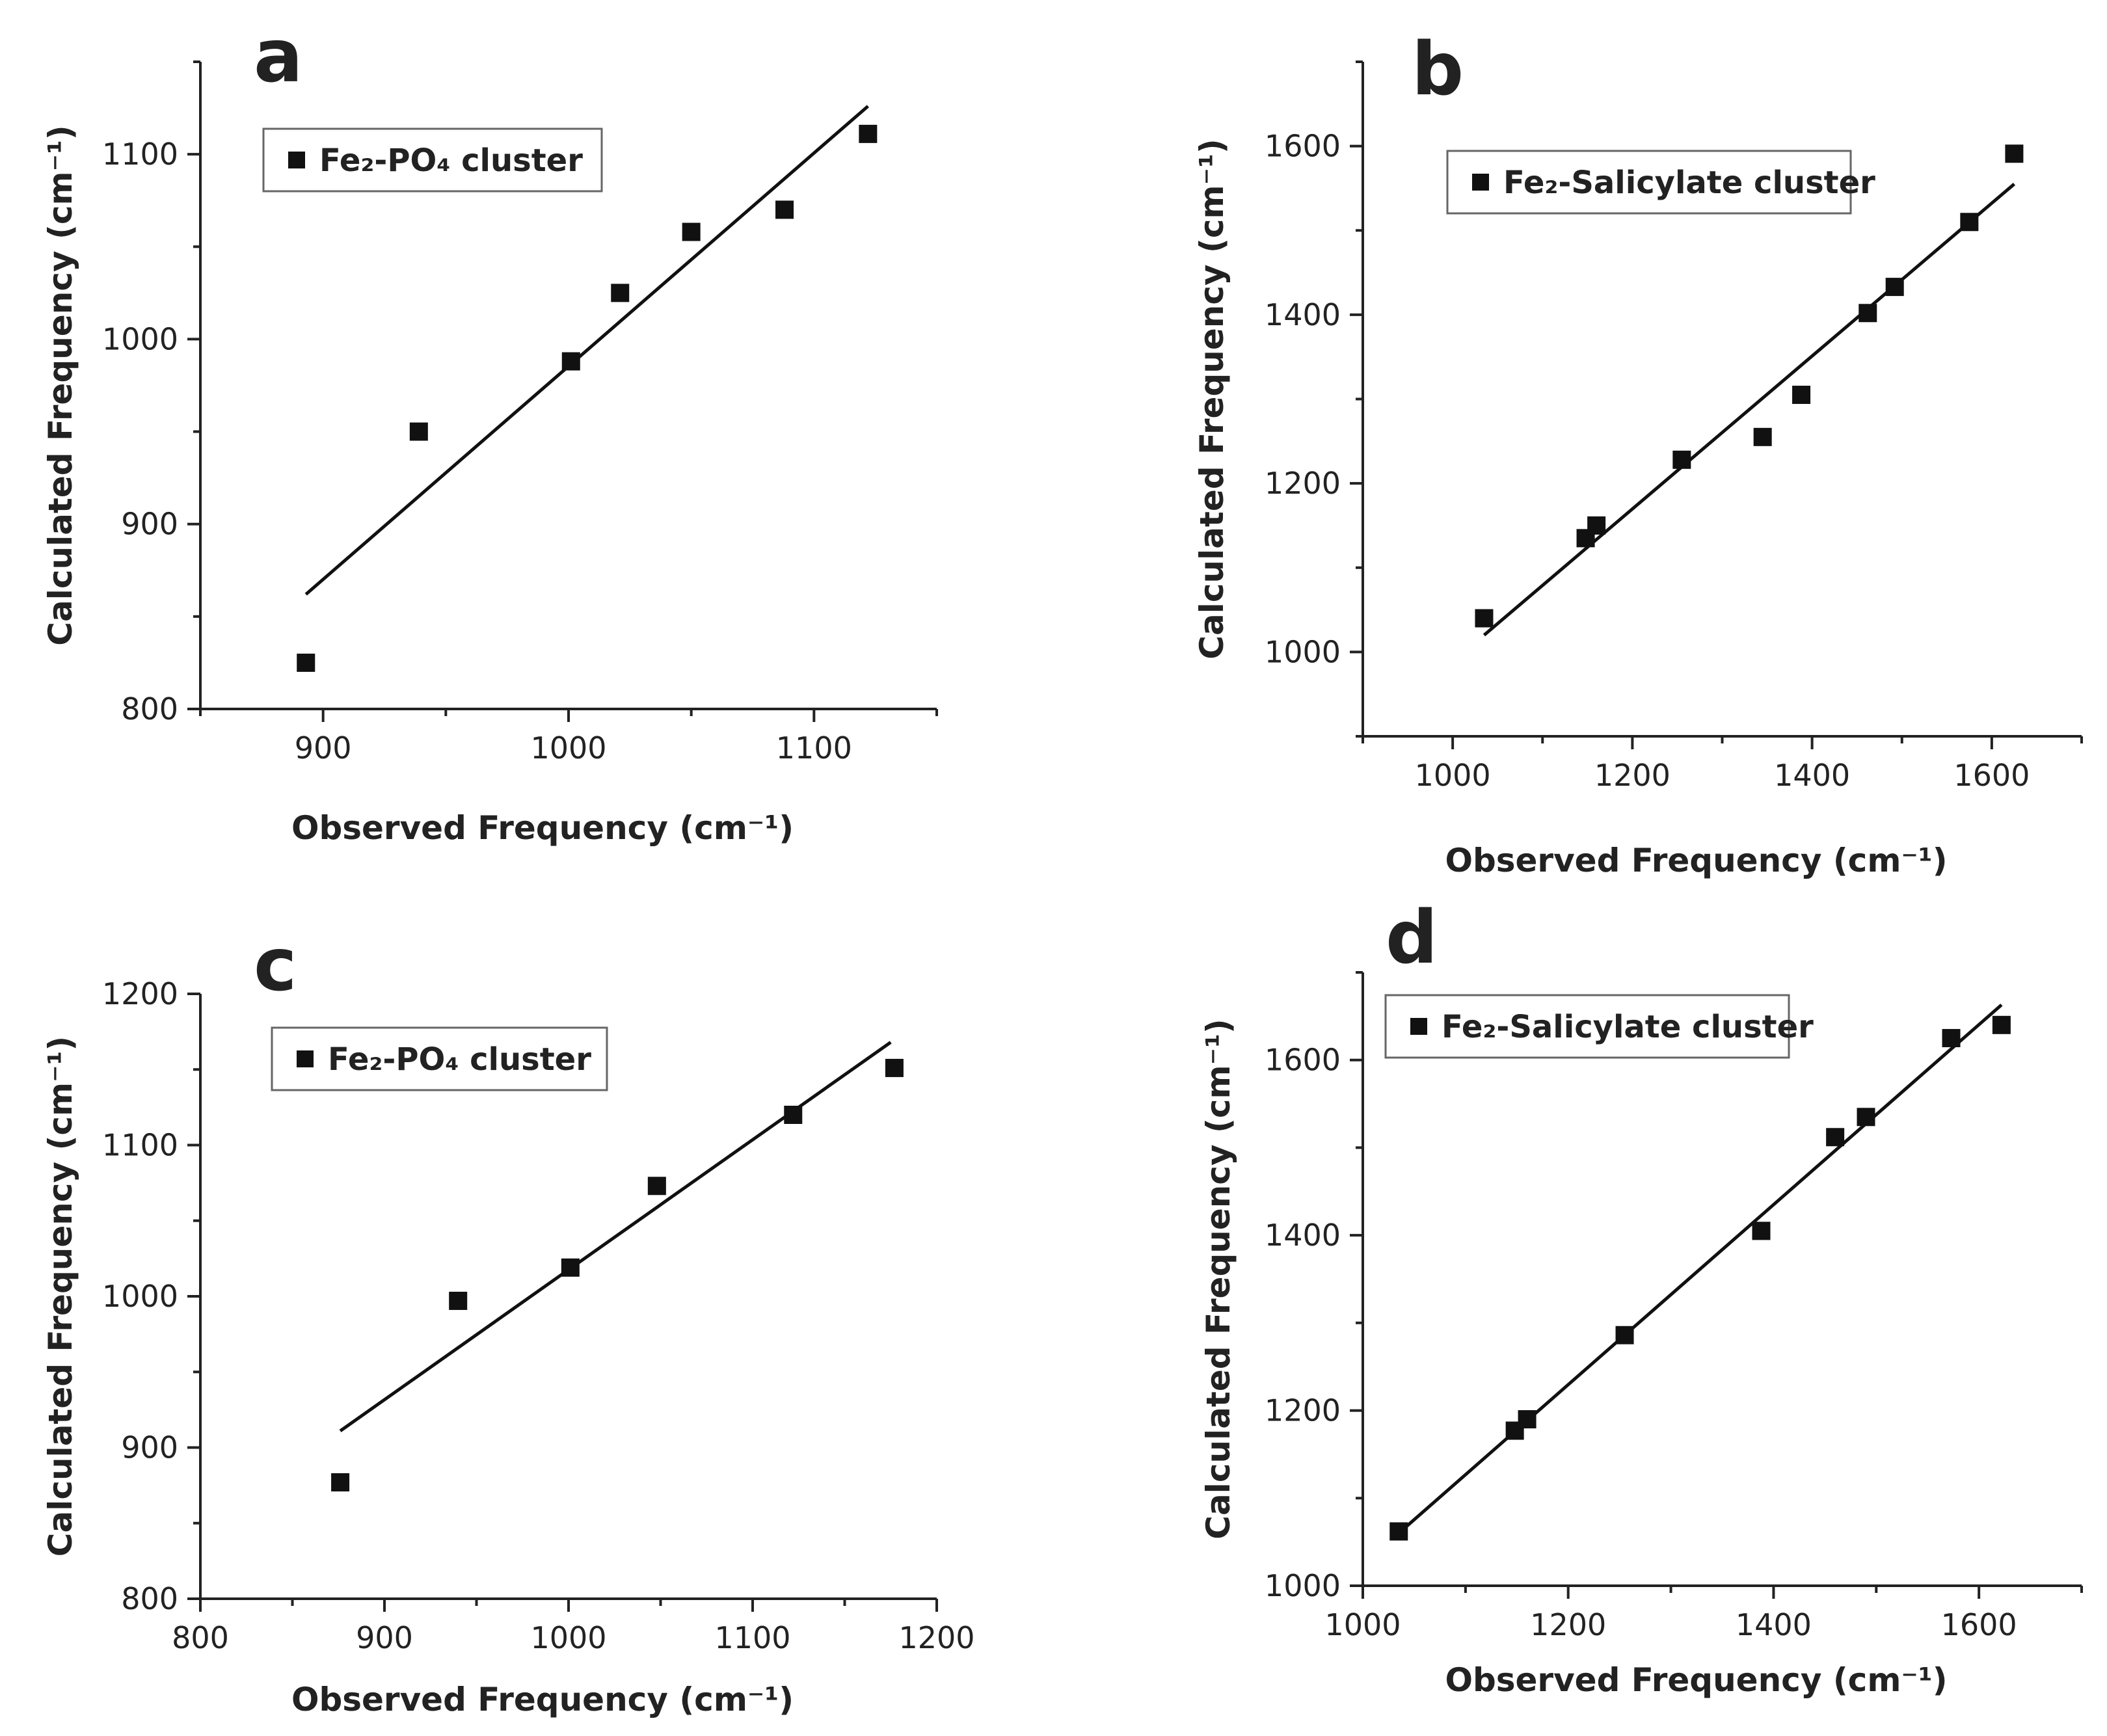  What do you see at coordinates (140, 339) in the screenshot?
I see `panel-a-y-tick-label: 1000` at bounding box center [140, 339].